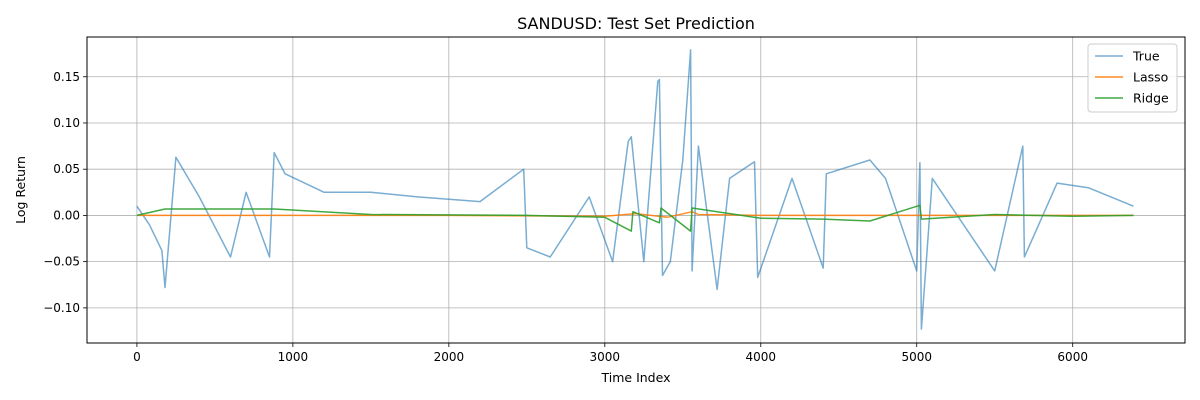  I want to click on y-tick-label: 0.10, so click(66, 123).